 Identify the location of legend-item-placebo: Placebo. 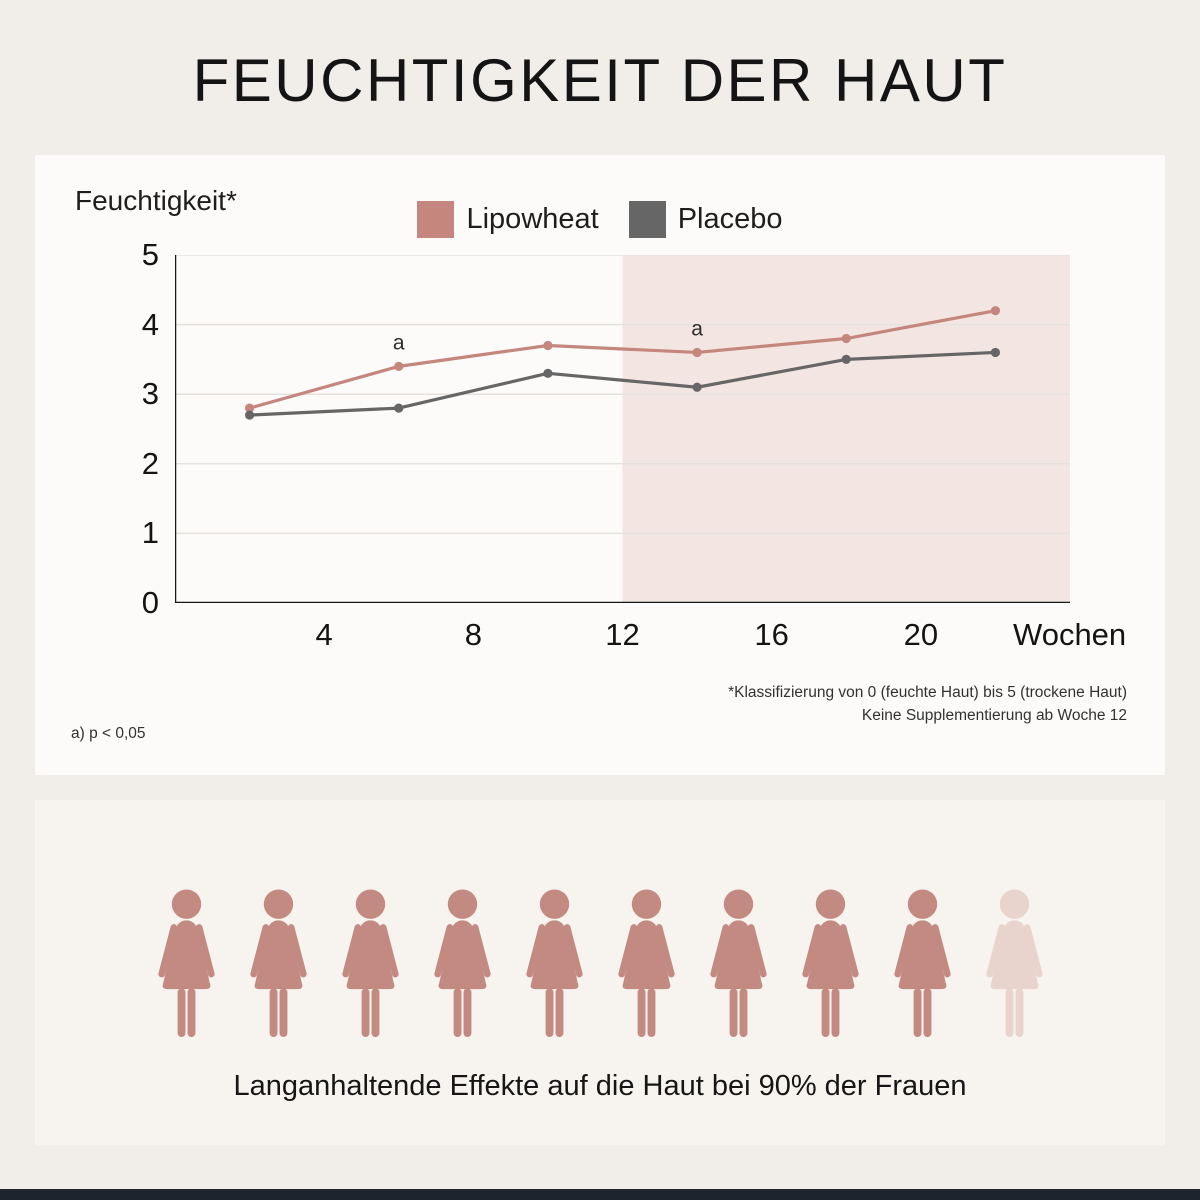
(705, 219).